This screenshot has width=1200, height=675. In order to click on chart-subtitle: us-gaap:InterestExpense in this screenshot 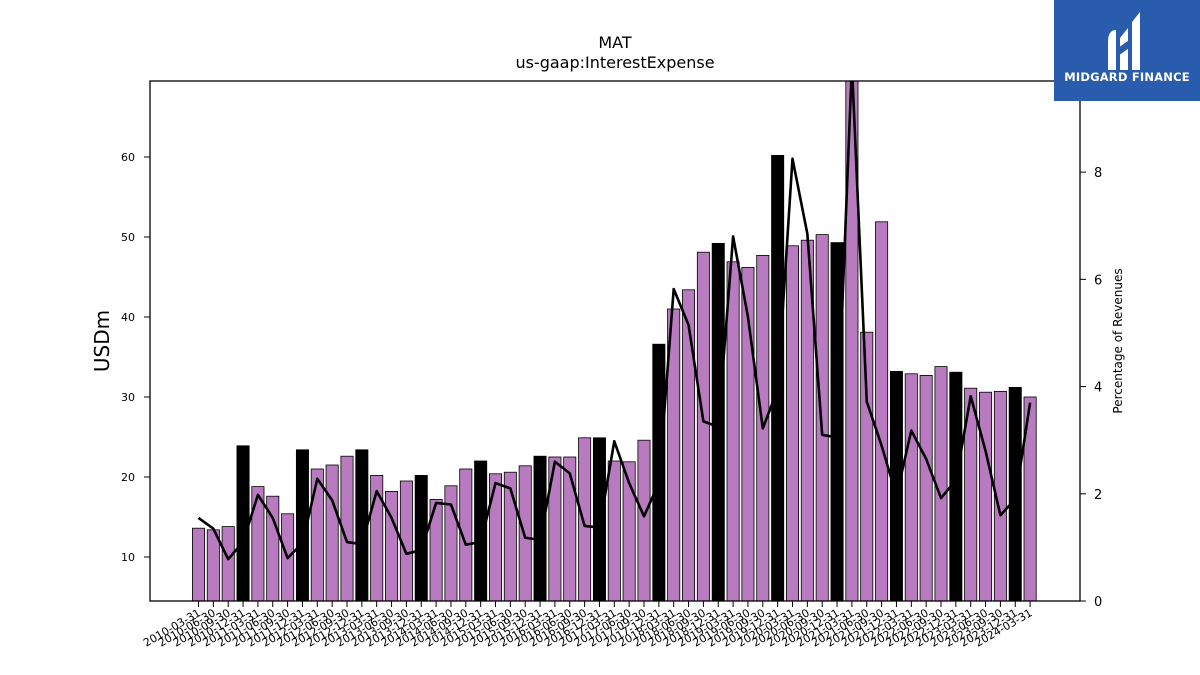, I will do `click(614, 62)`.